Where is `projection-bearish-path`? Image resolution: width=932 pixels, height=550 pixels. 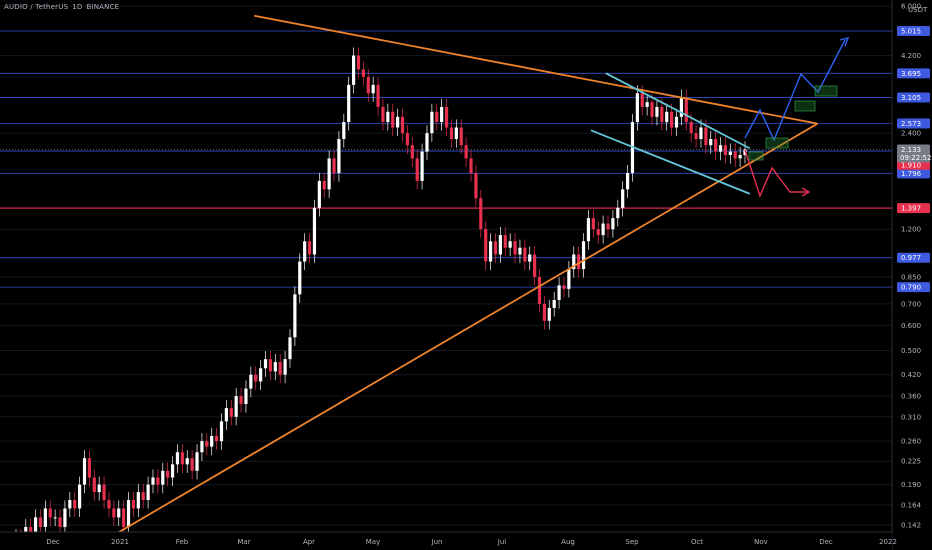
projection-bearish-path is located at coordinates (776, 173).